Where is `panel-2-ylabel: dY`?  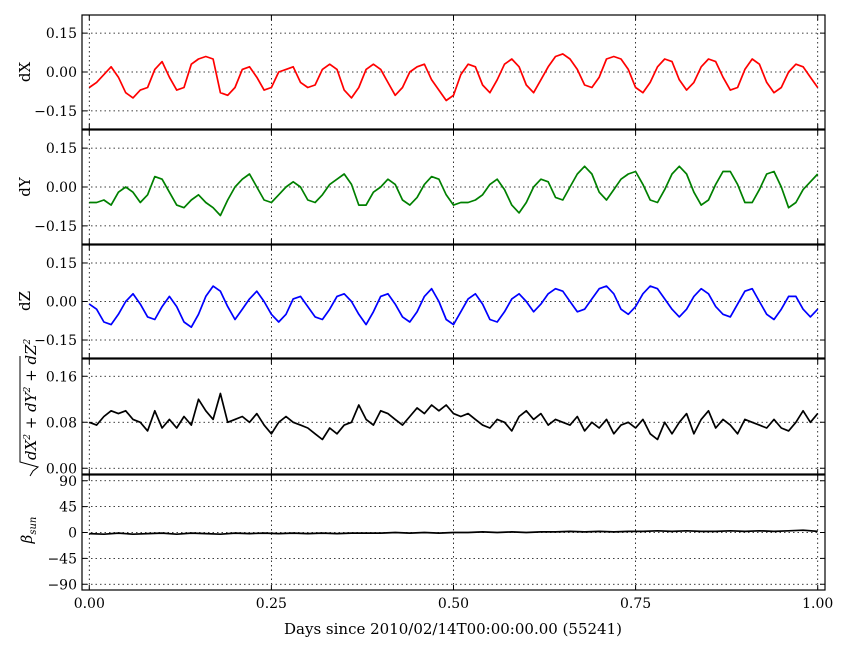 panel-2-ylabel: dY is located at coordinates (25, 186).